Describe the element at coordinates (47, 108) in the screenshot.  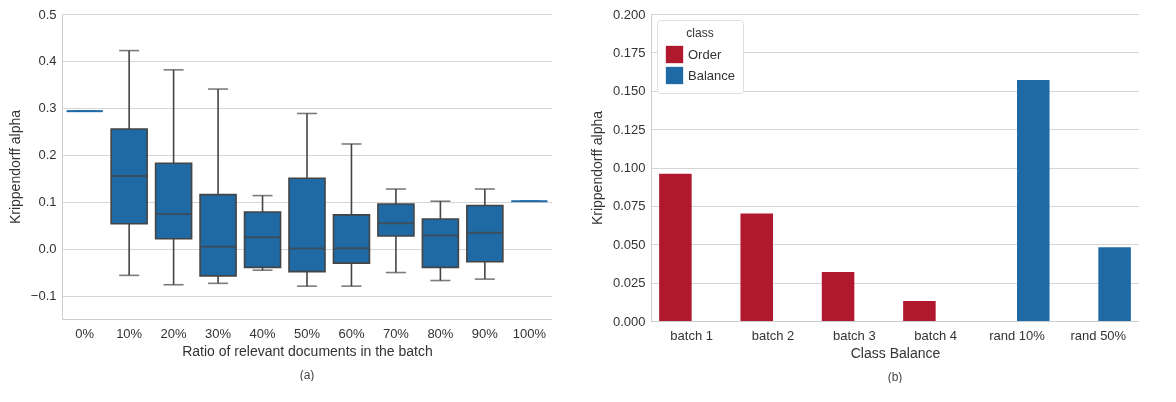
I see `y-tick-label: 0.3` at that location.